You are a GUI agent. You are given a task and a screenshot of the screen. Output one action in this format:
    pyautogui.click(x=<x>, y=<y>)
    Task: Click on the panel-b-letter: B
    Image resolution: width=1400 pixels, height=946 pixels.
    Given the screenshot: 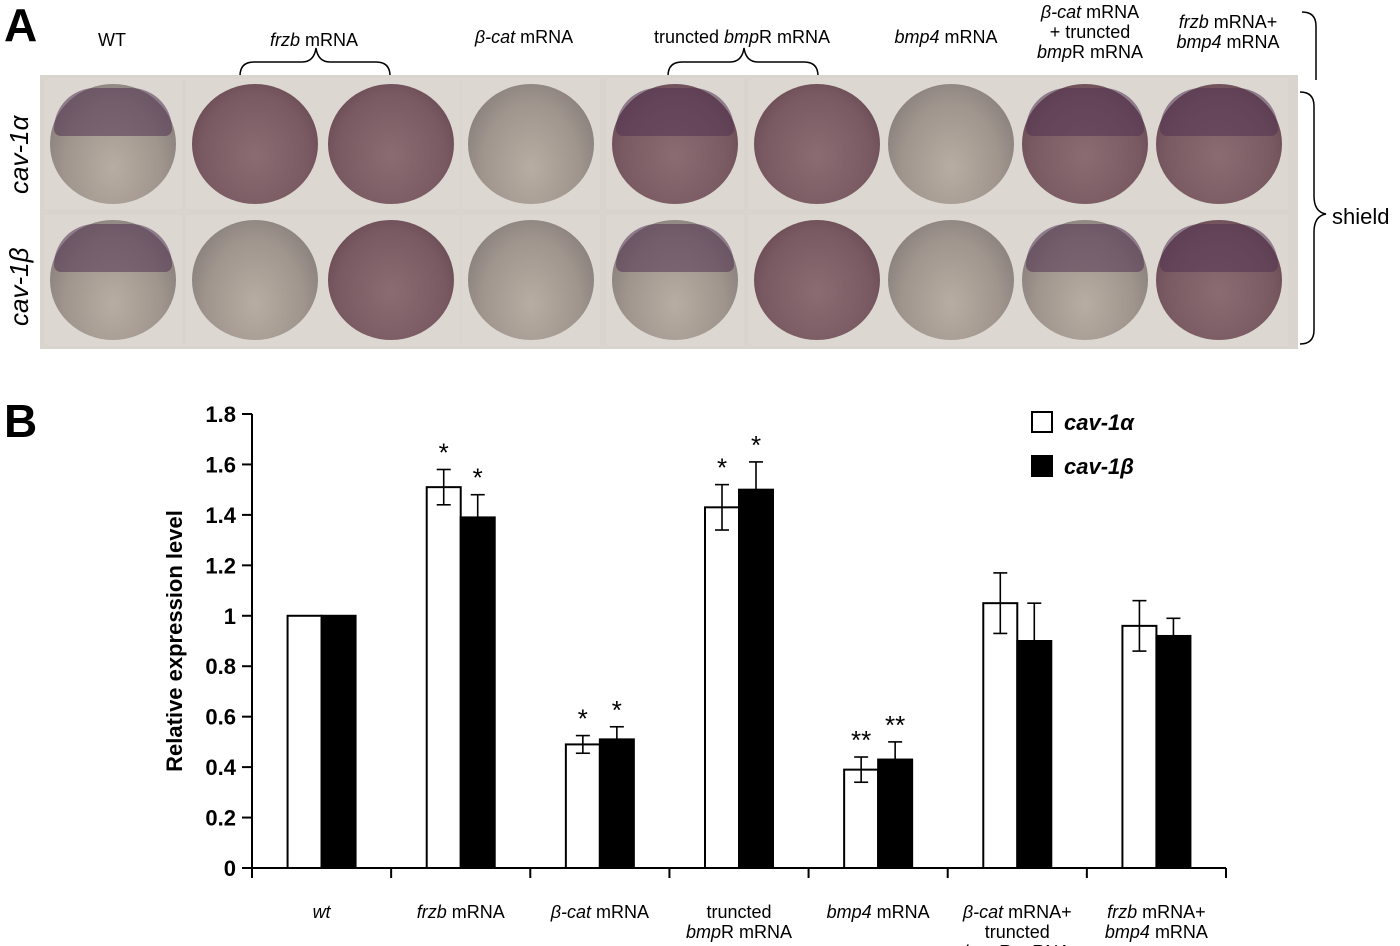 What is the action you would take?
    pyautogui.click(x=21, y=421)
    